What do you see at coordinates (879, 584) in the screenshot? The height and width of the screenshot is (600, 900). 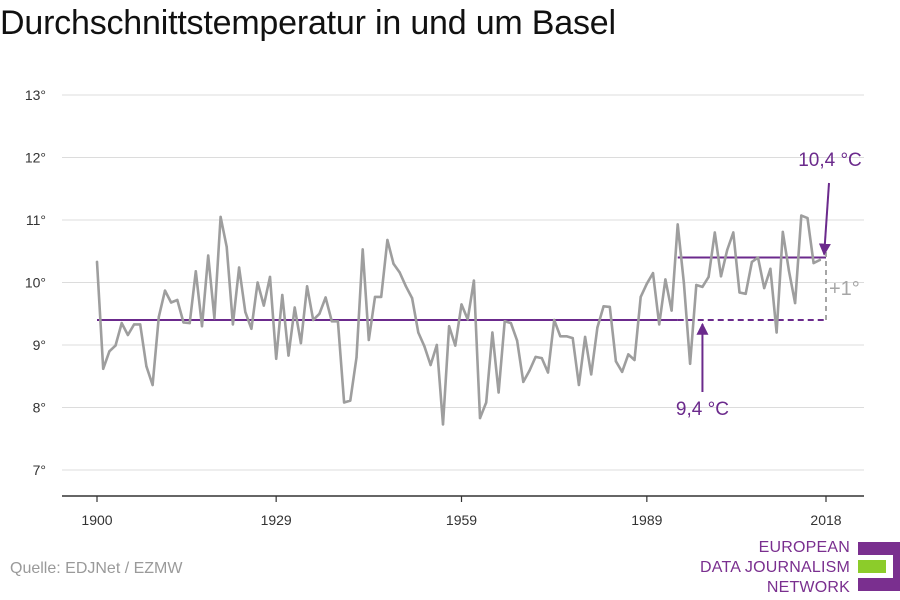 I see `logo-bar-purple-bottom` at bounding box center [879, 584].